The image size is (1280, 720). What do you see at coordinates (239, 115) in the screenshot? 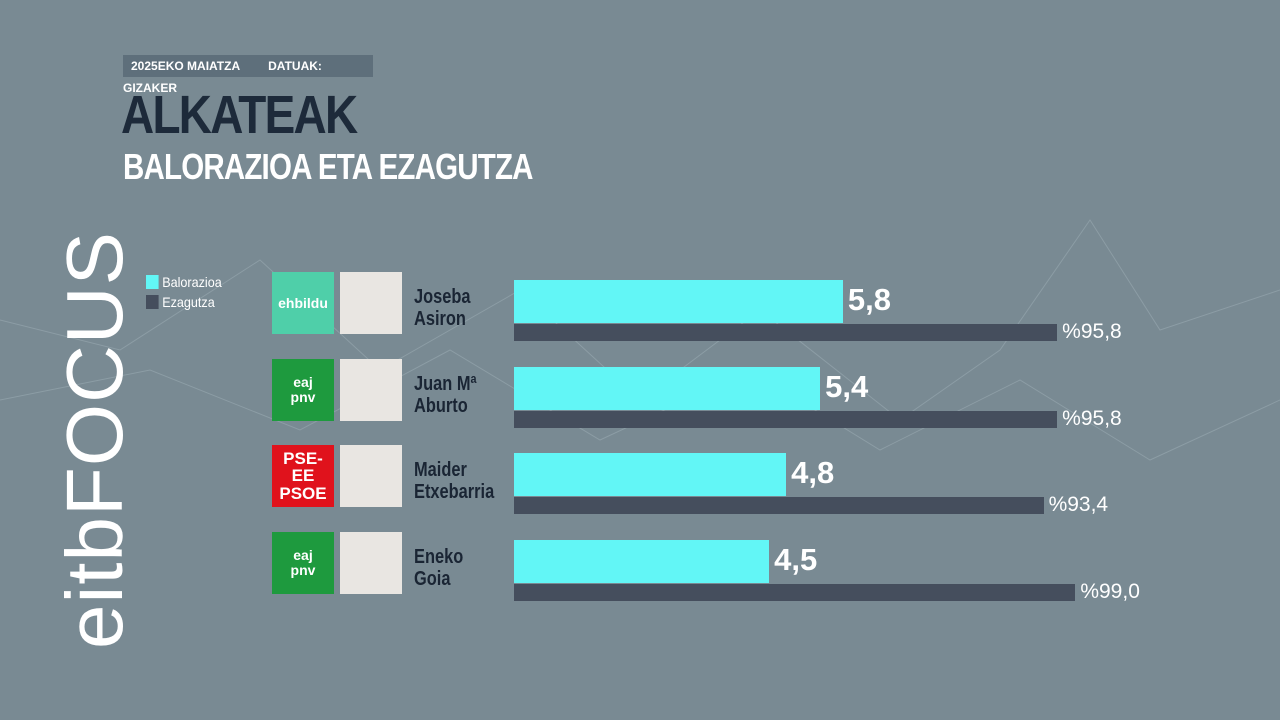
I see `title: ALKATEAK` at bounding box center [239, 115].